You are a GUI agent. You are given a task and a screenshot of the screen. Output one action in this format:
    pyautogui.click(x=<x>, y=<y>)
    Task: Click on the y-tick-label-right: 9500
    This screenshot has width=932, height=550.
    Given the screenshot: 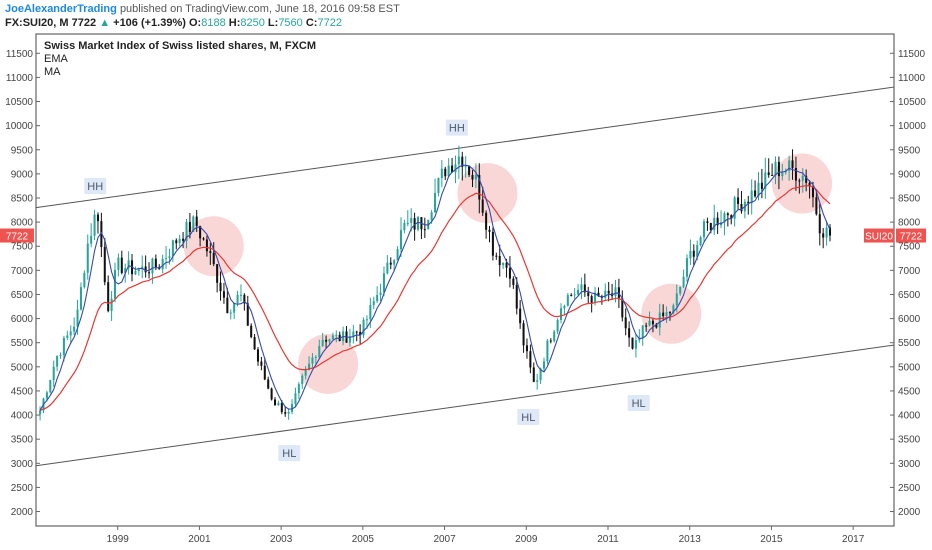 What is the action you would take?
    pyautogui.click(x=909, y=150)
    